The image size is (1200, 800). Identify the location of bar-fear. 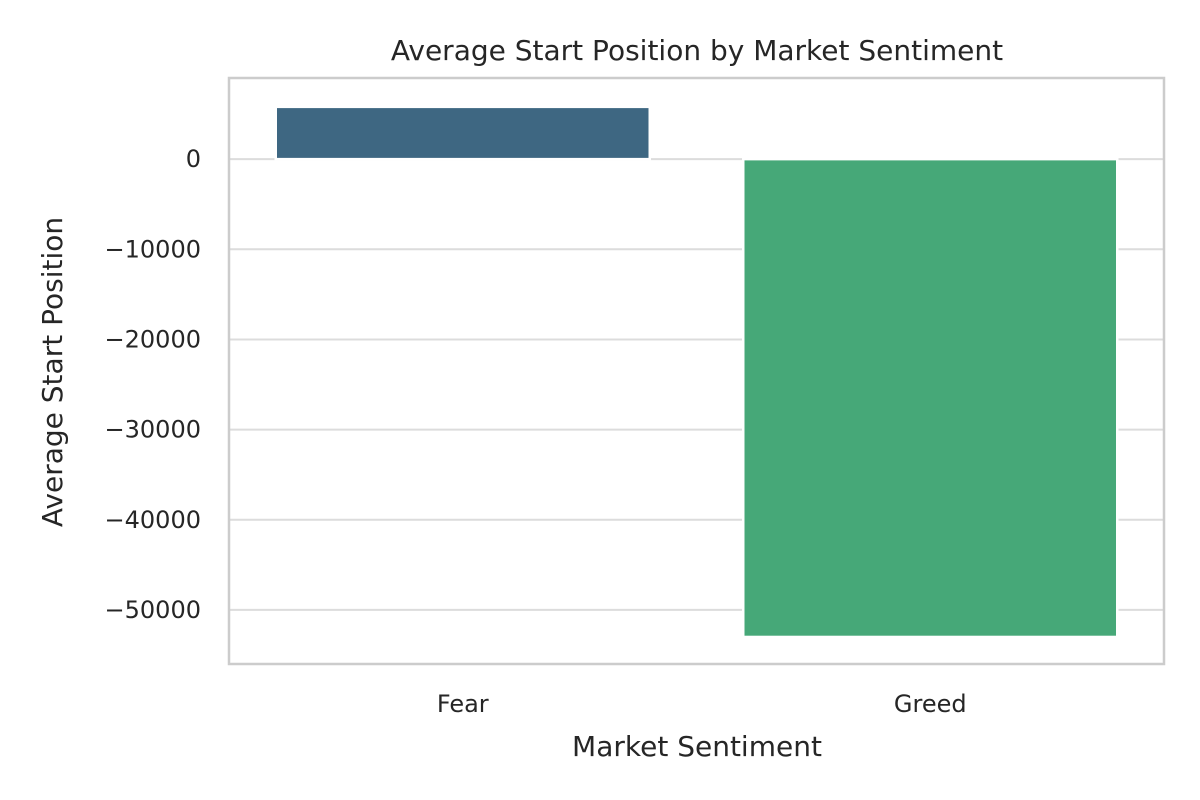
(462, 133).